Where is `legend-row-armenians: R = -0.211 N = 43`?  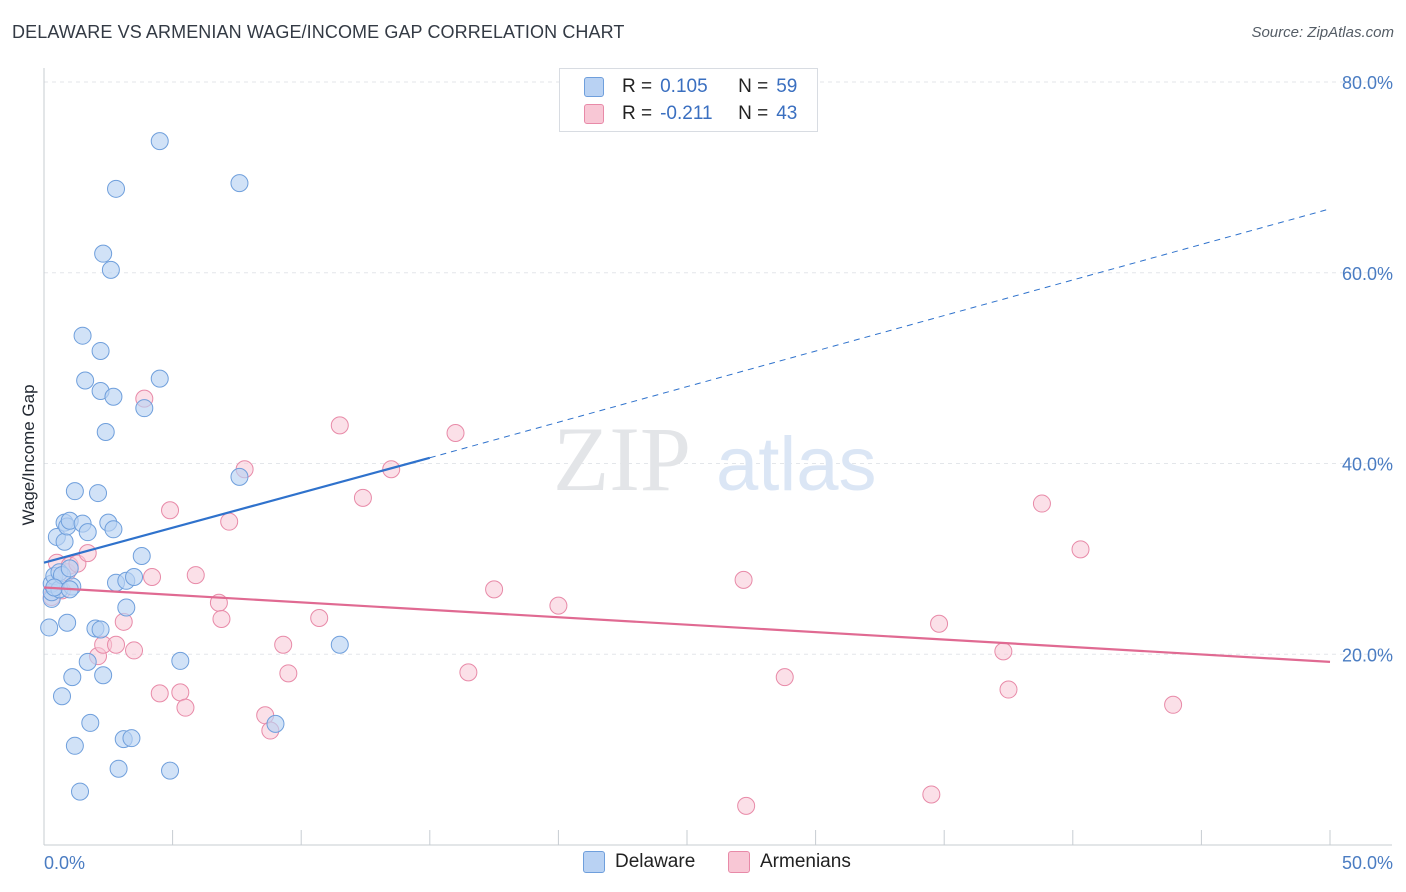
legend-row-armenians: R = -0.211 N = 43 is located at coordinates (691, 114).